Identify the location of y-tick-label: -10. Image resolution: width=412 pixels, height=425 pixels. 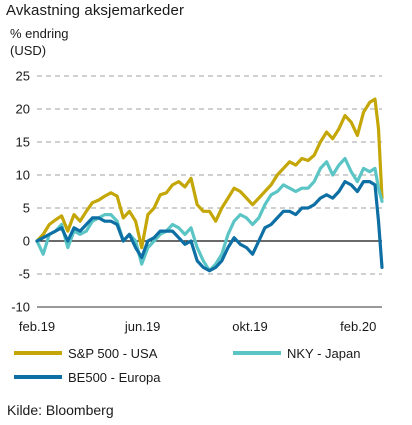
(20, 307).